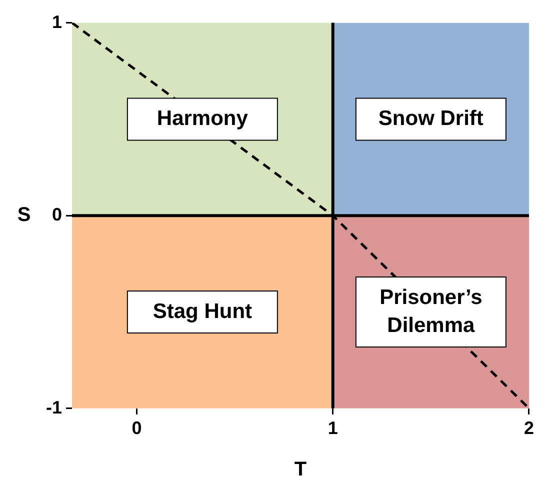 The width and height of the screenshot is (546, 498). What do you see at coordinates (24, 215) in the screenshot?
I see `y-axis-title: S` at bounding box center [24, 215].